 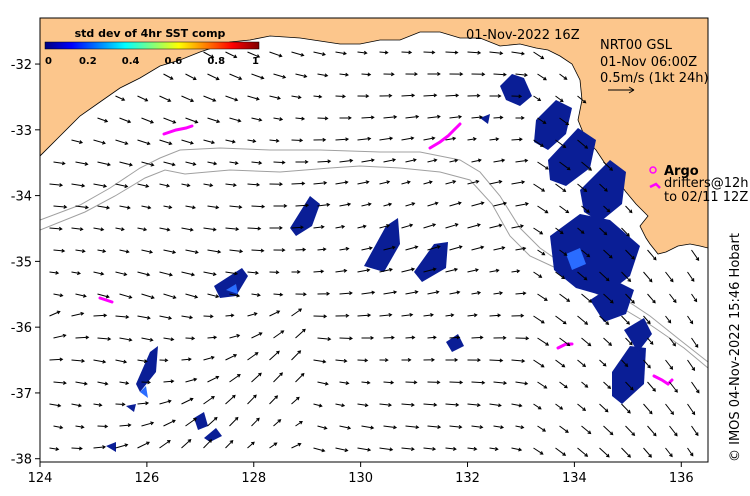 I want to click on vector-scale-label: 0.5m/s (1kt 24h), so click(x=654, y=78).